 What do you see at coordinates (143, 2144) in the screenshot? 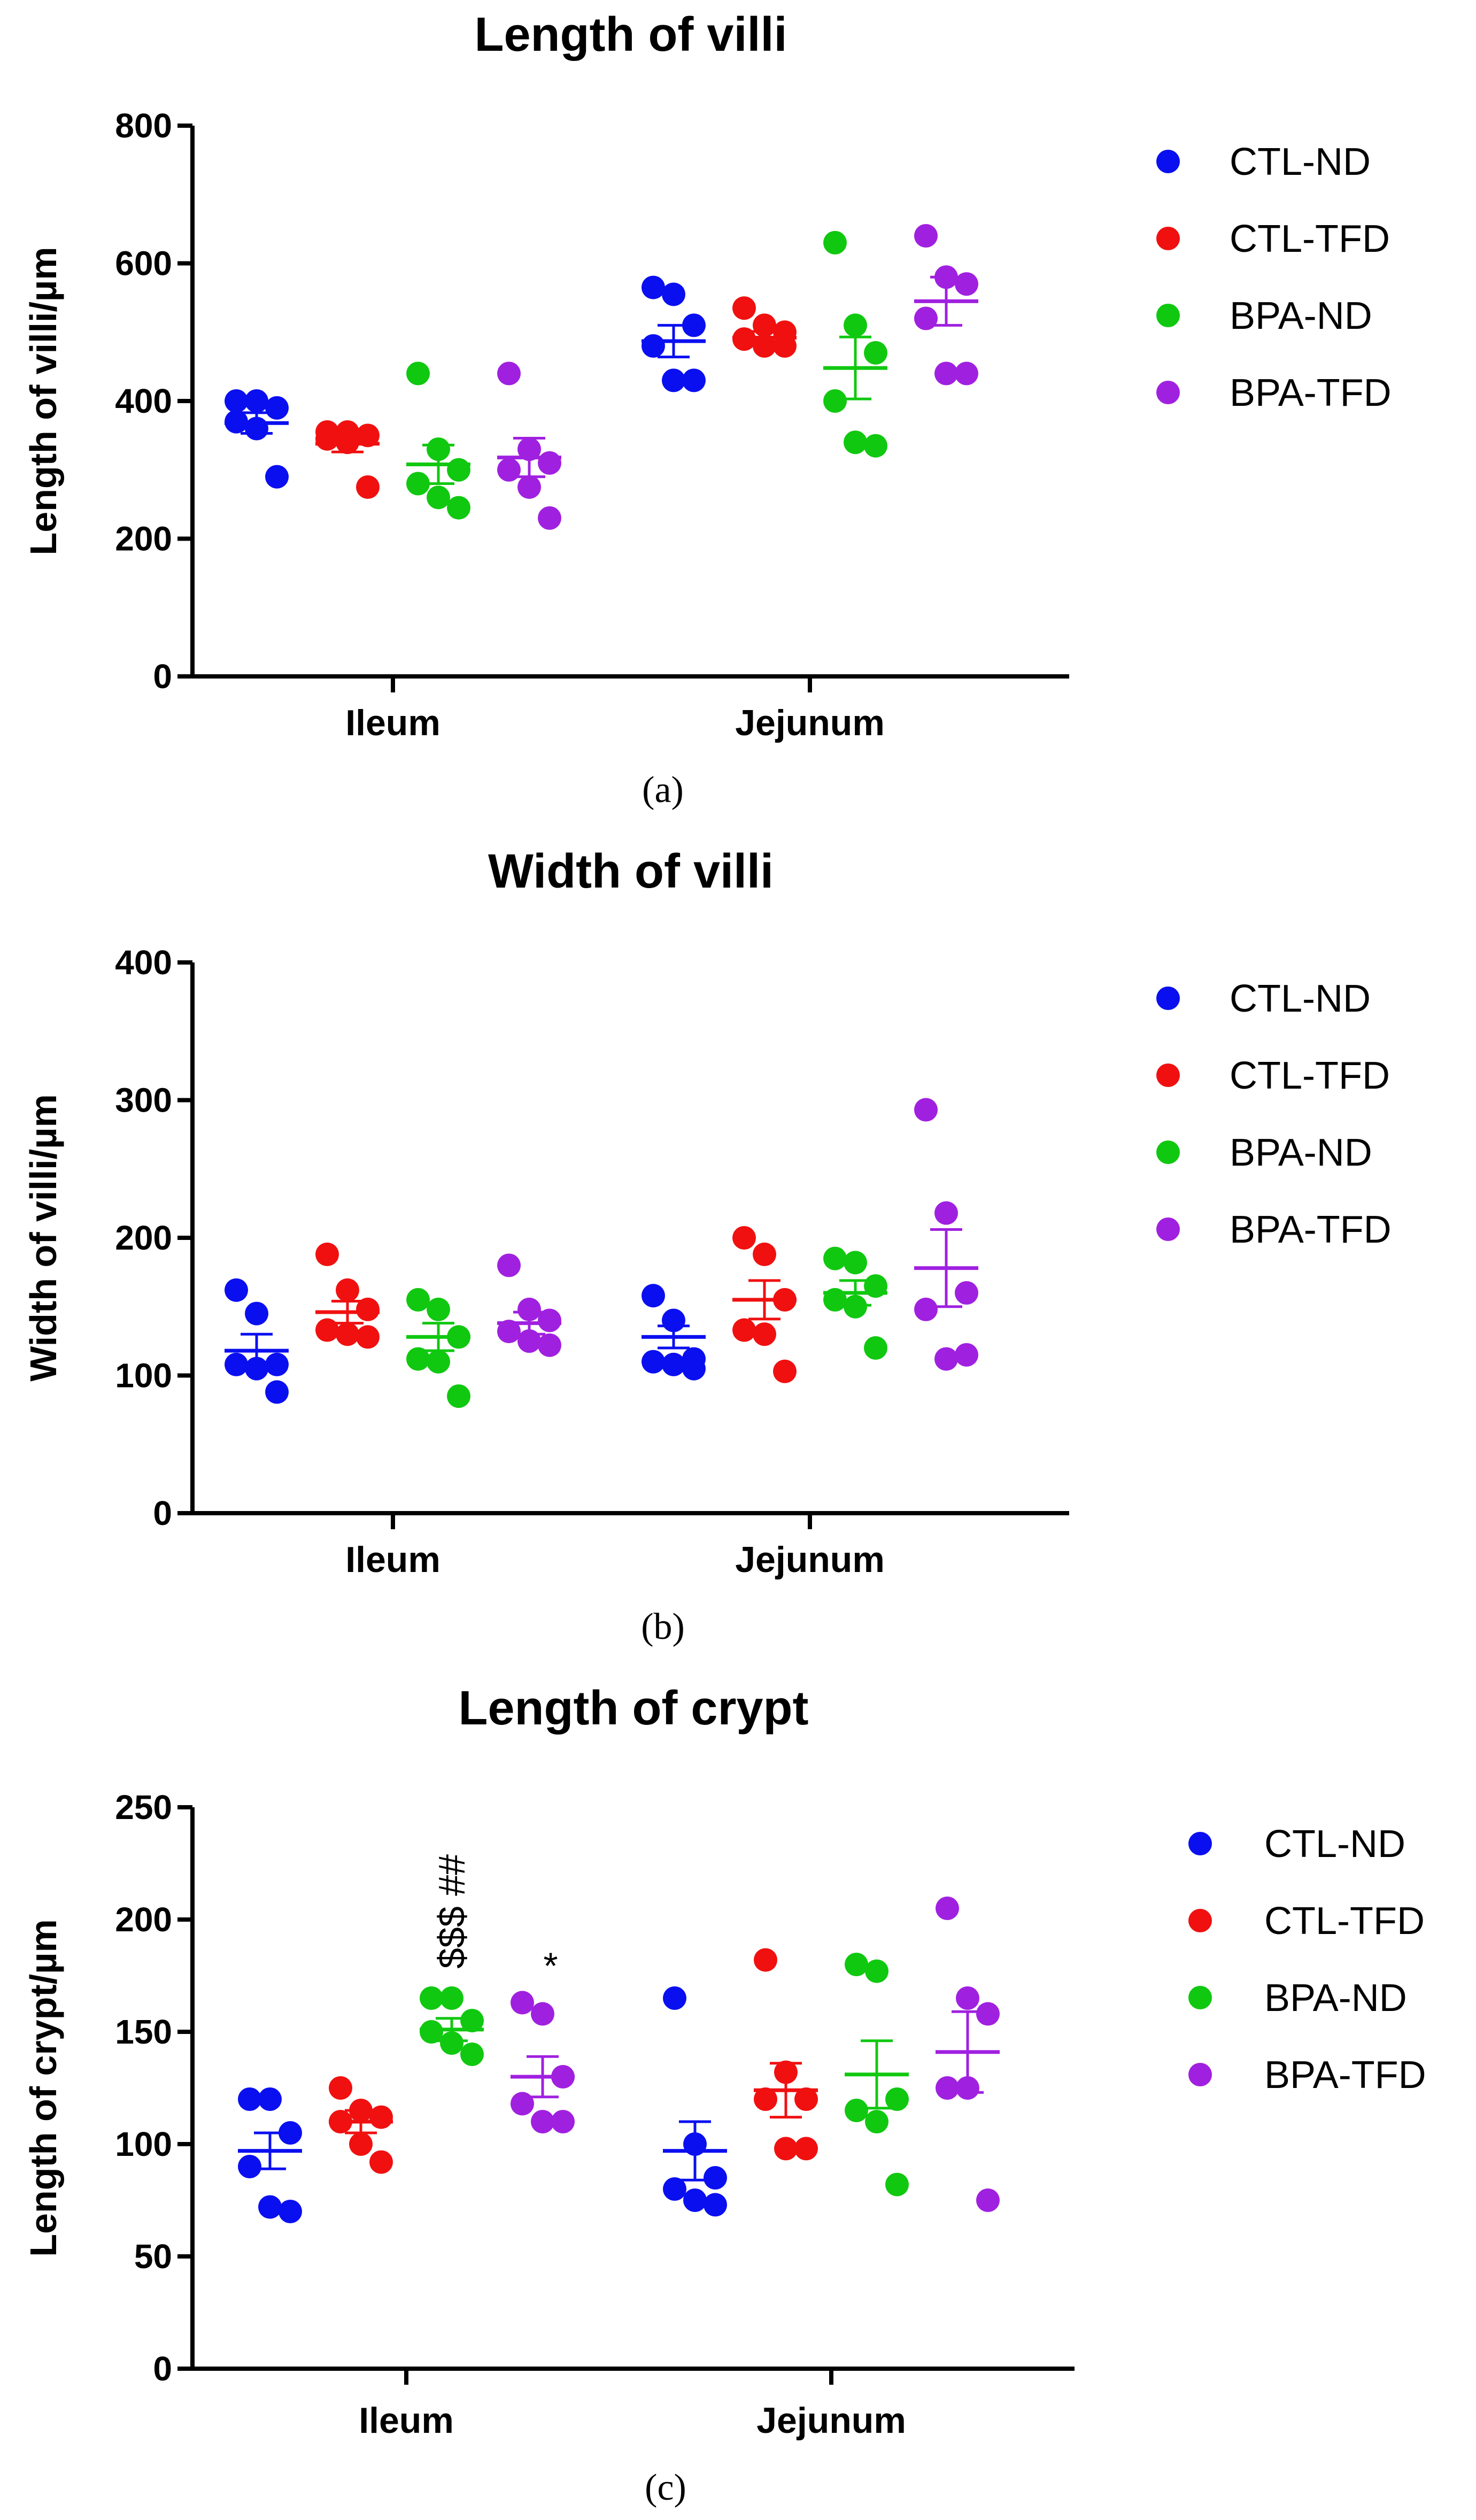
I see `y-tick-label: 100` at bounding box center [143, 2144].